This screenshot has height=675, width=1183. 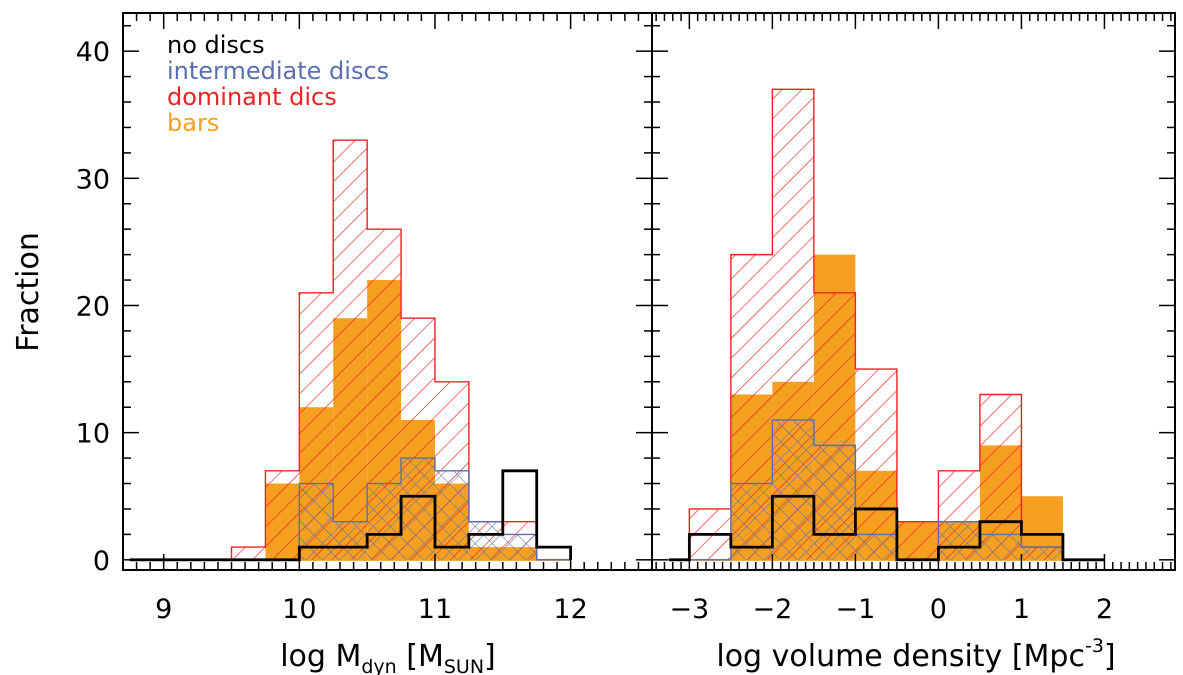 I want to click on y-tick-label: 40, so click(x=93, y=52).